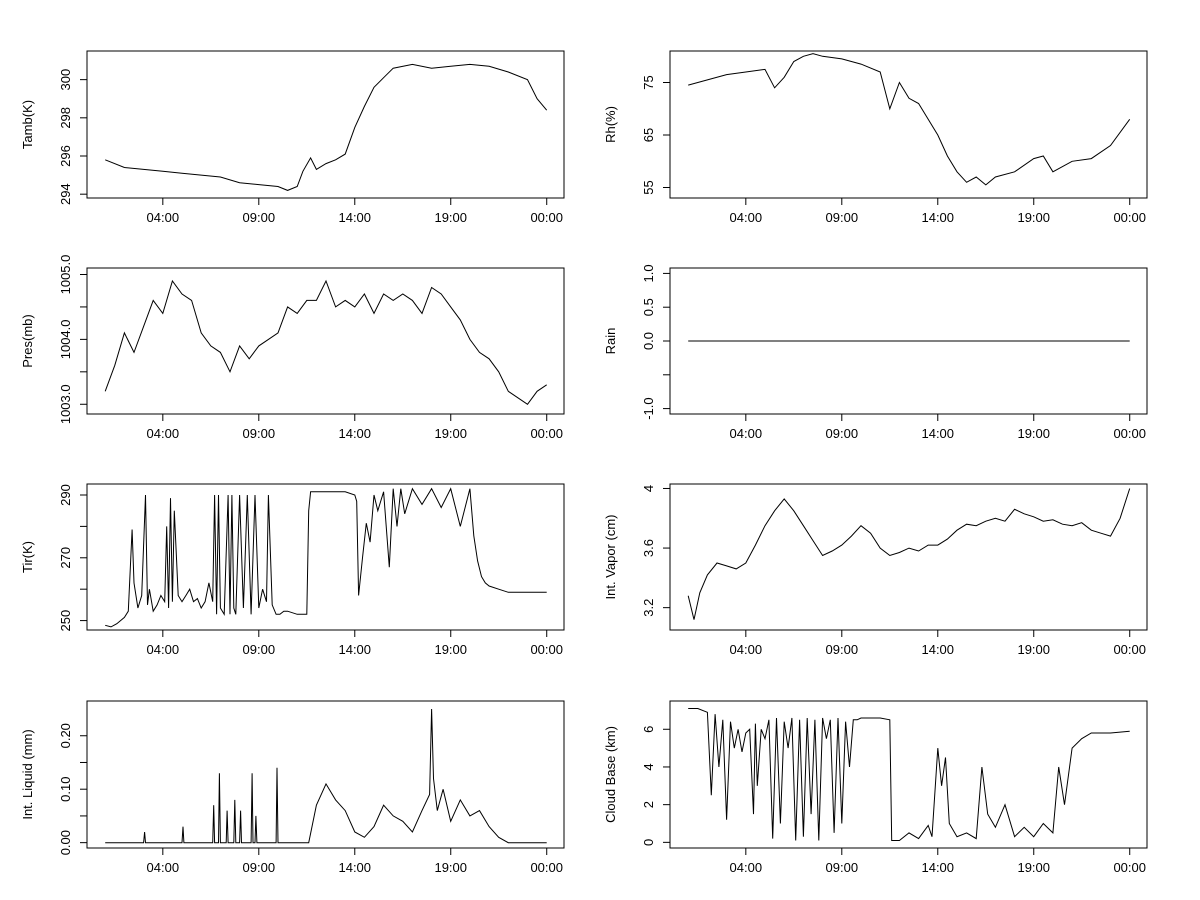 The height and width of the screenshot is (900, 1200). Describe the element at coordinates (65, 495) in the screenshot. I see `y-tick-label: 290` at that location.